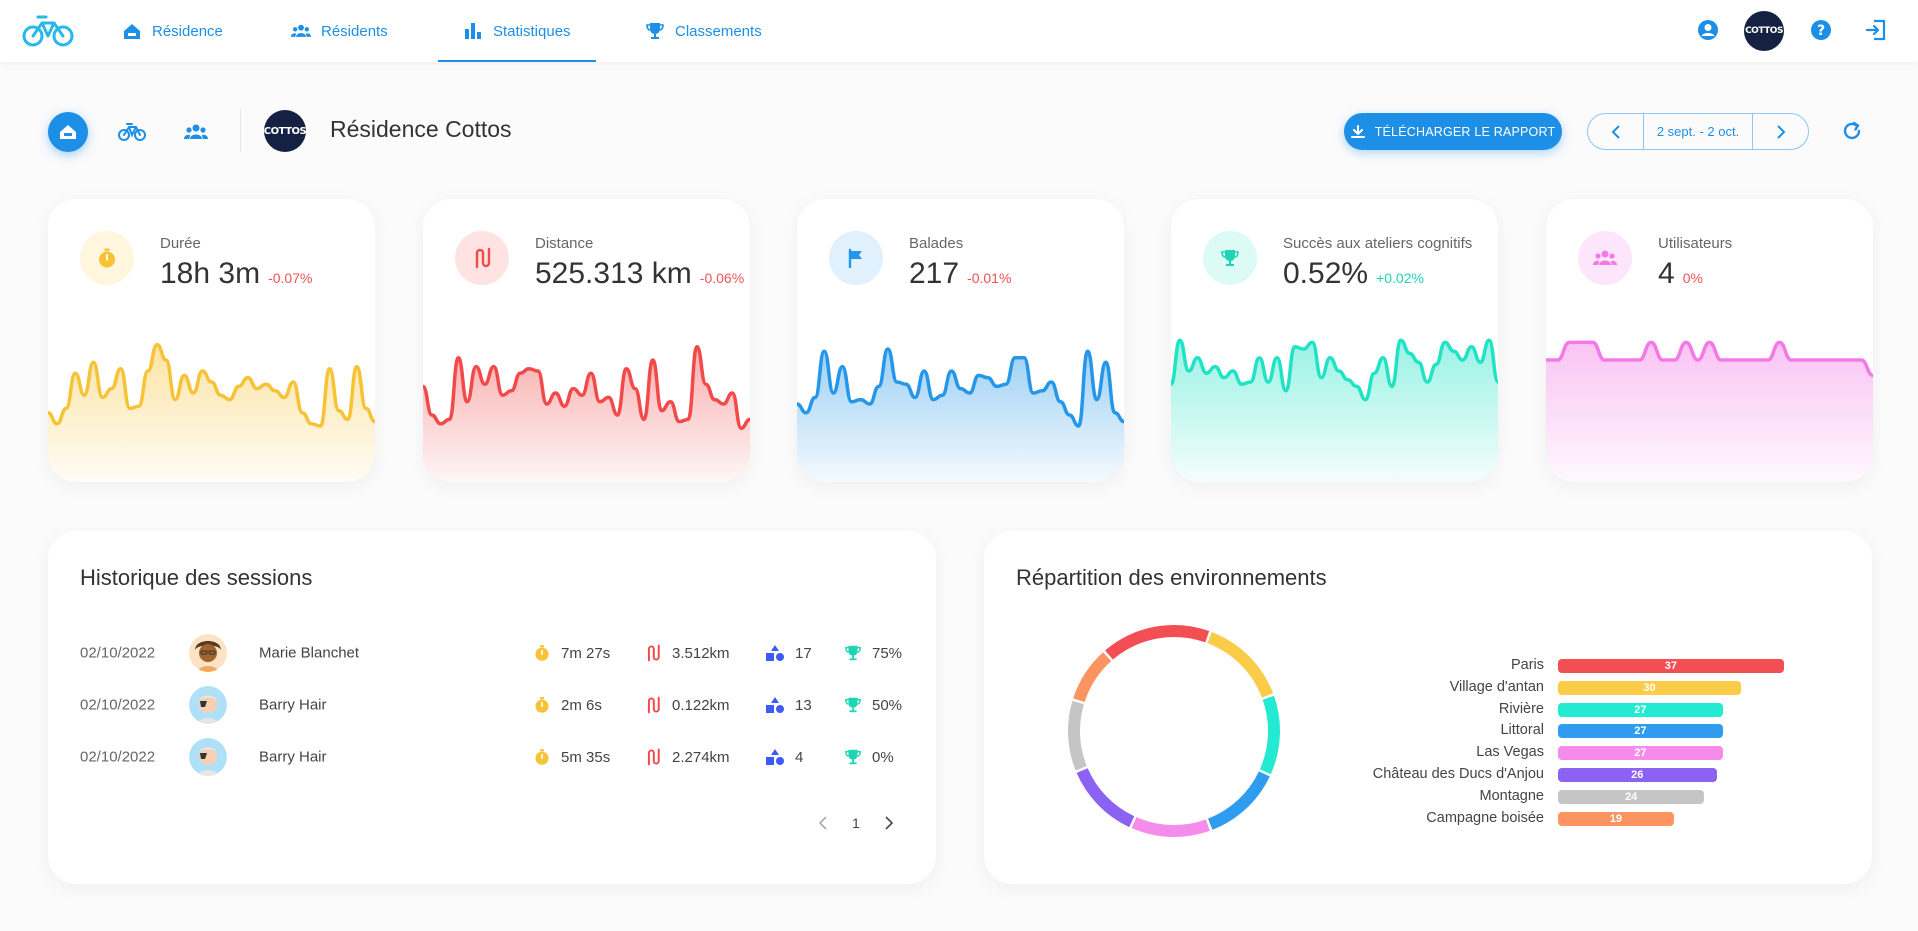  I want to click on nav-statistics: Statistiques, so click(516, 31).